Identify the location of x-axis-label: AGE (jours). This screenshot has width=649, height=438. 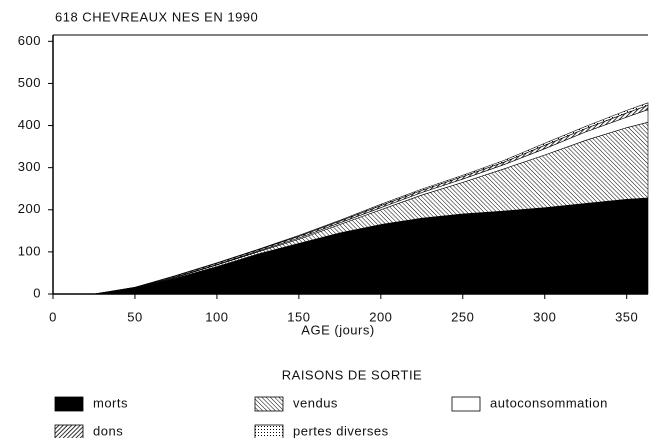
(337, 329).